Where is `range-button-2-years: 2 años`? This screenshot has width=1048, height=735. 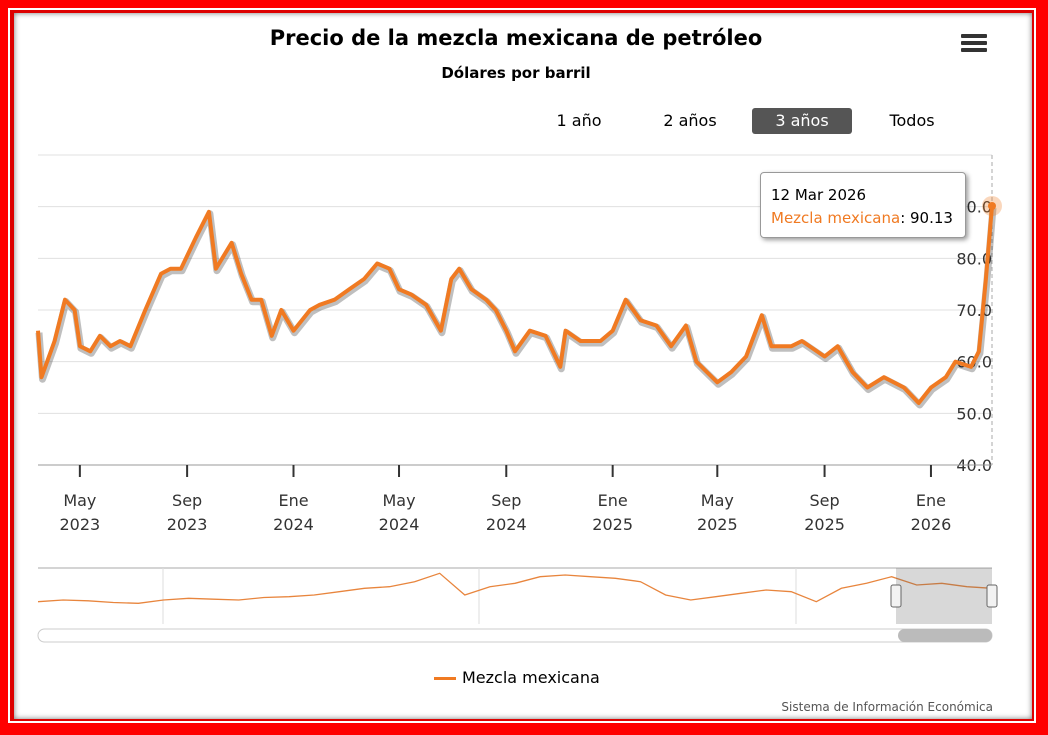 range-button-2-years: 2 años is located at coordinates (690, 120).